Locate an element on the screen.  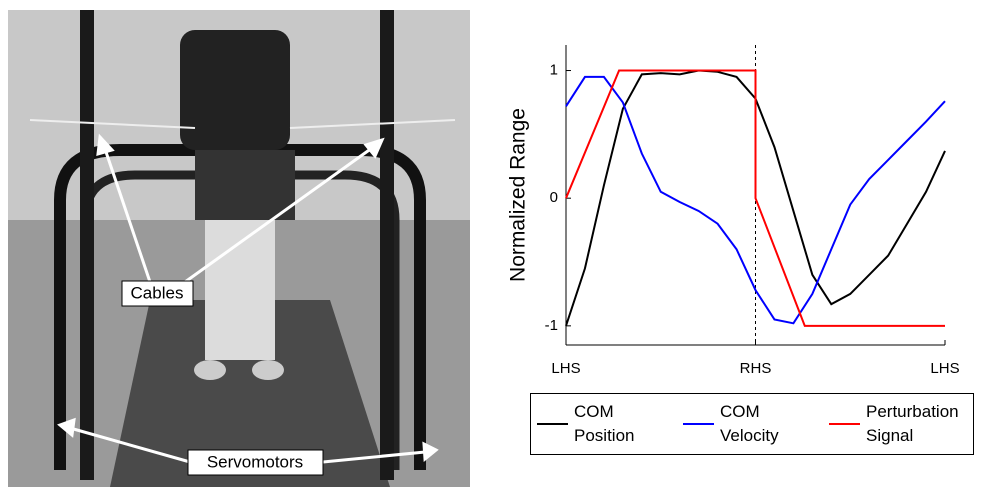
legend-label: COM Velocity is located at coordinates (749, 423).